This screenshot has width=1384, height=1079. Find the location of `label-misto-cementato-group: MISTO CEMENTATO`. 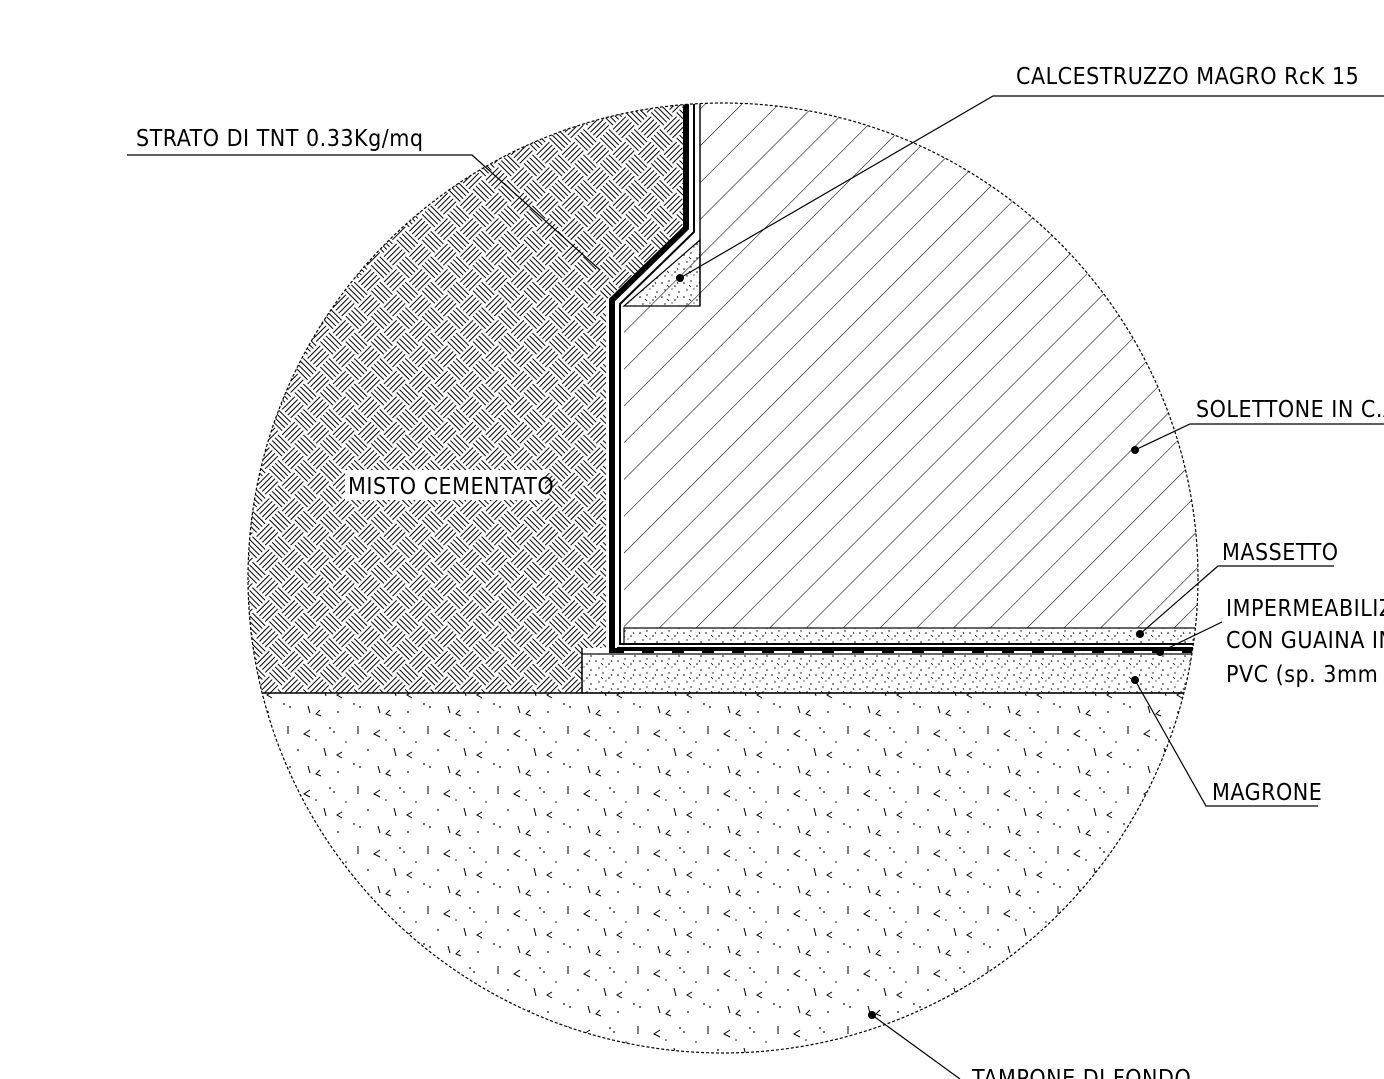

label-misto-cementato-group: MISTO CEMENTATO is located at coordinates (449, 485).